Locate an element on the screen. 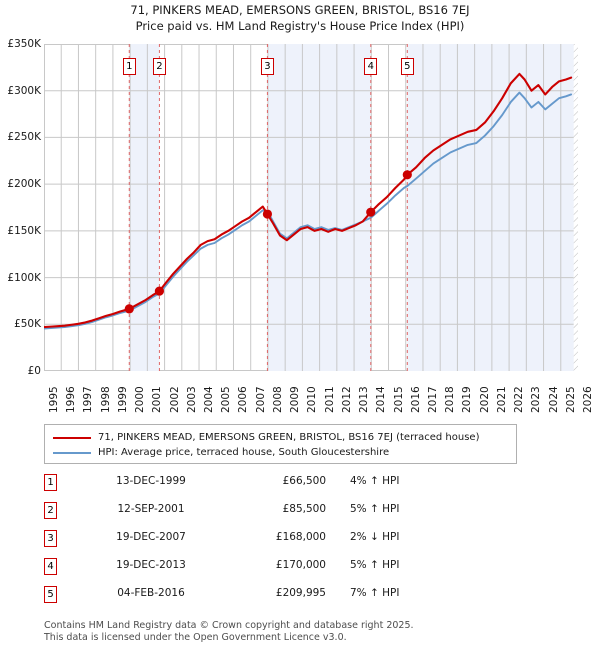 The height and width of the screenshot is (650, 600). marker-box-2: 2 is located at coordinates (159, 66).